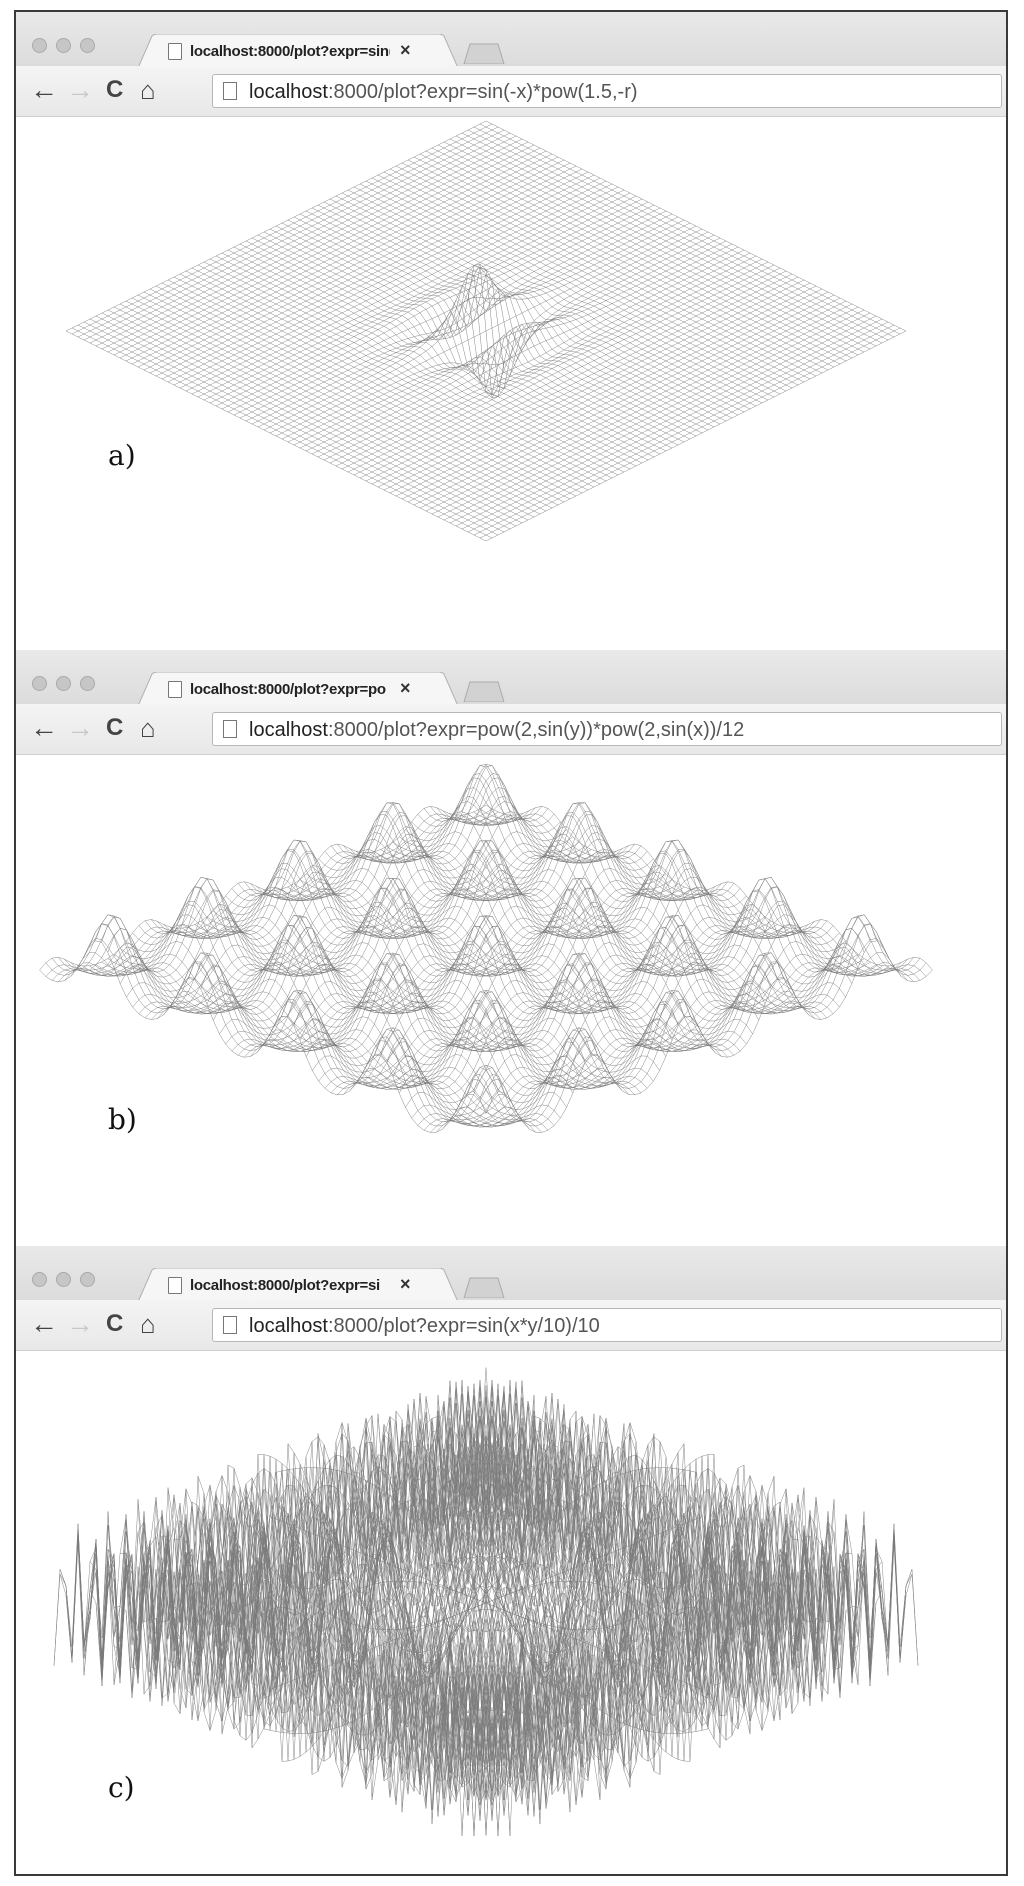  I want to click on tab-bar: localhost:8000/plot?expr=po ×, so click(511, 678).